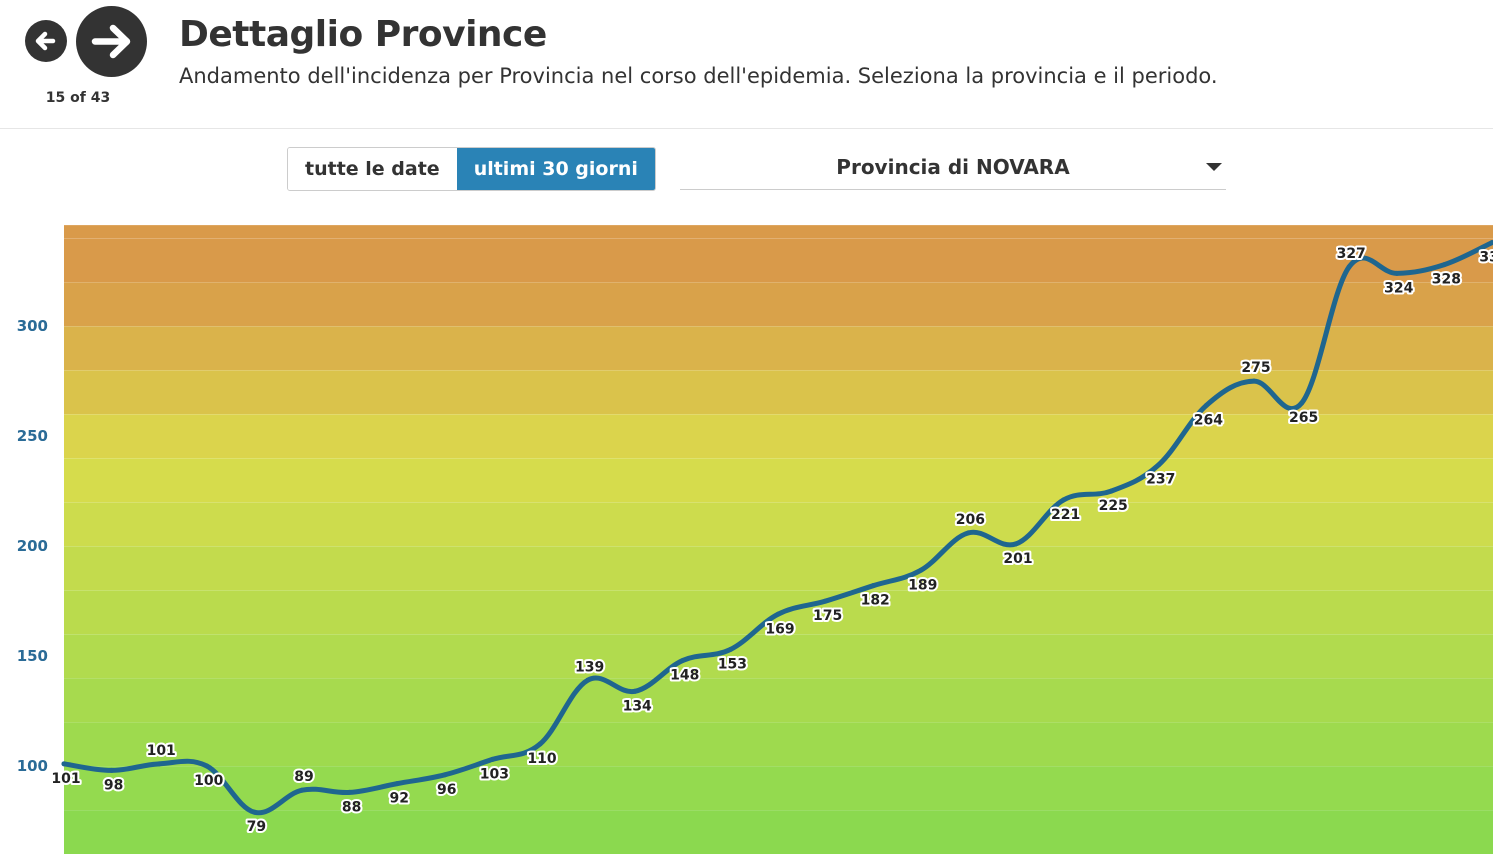 The image size is (1493, 854). I want to click on data-label: 110, so click(541, 759).